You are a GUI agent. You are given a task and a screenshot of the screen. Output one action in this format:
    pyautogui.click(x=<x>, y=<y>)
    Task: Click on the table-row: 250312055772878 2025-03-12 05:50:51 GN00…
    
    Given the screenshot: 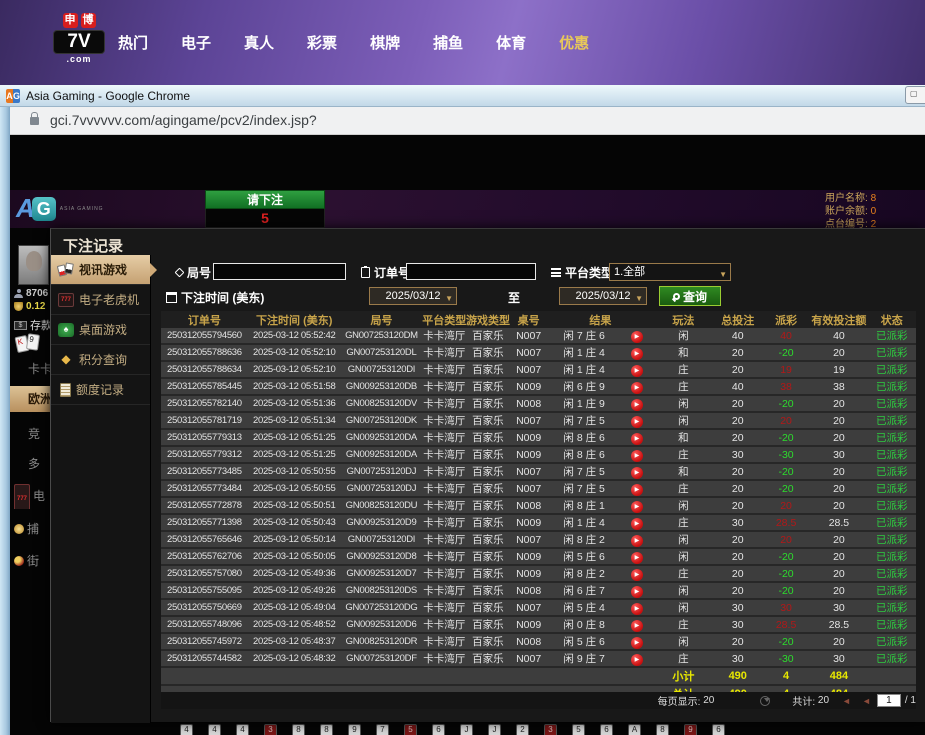 What is the action you would take?
    pyautogui.click(x=538, y=506)
    